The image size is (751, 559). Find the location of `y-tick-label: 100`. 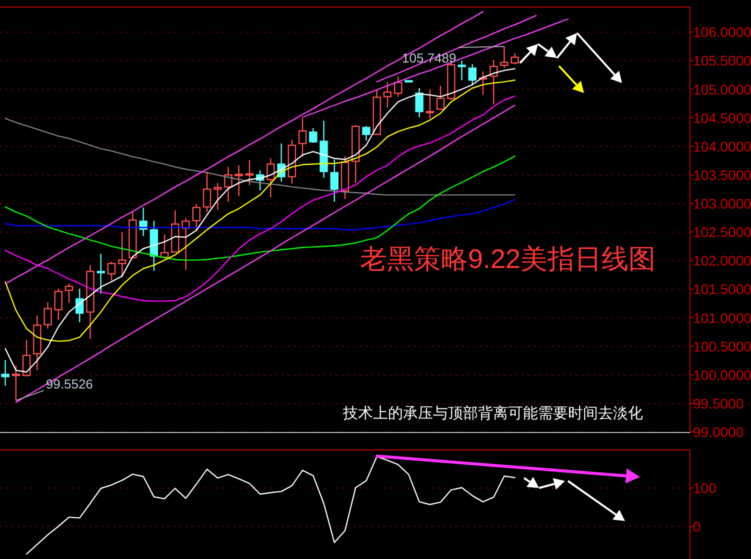

y-tick-label: 100 is located at coordinates (705, 488).